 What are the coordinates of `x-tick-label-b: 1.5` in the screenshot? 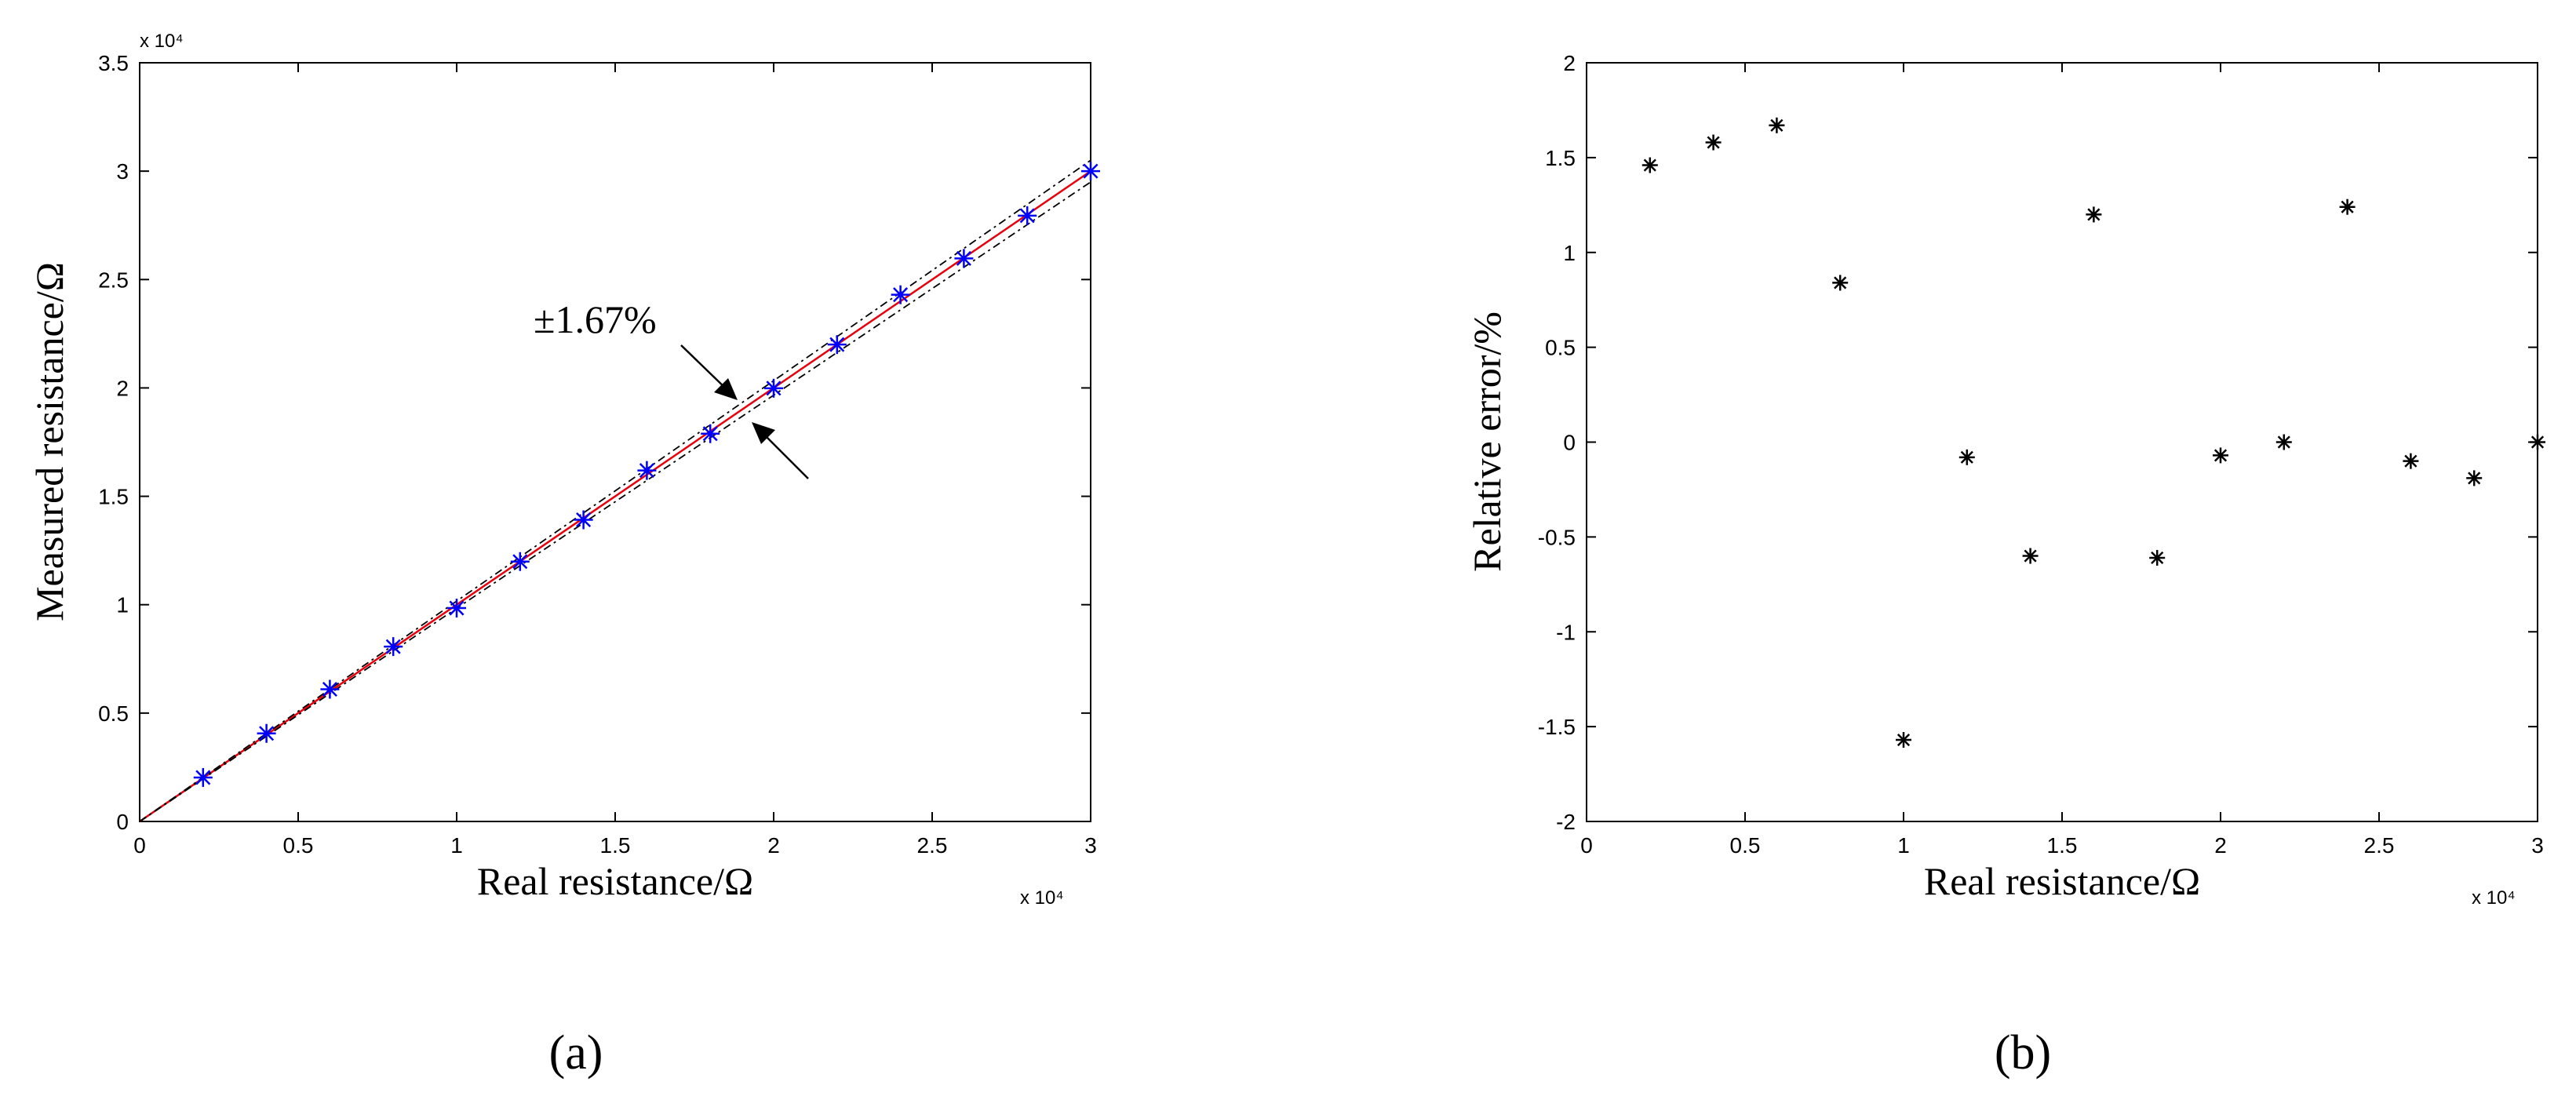 It's located at (2062, 846).